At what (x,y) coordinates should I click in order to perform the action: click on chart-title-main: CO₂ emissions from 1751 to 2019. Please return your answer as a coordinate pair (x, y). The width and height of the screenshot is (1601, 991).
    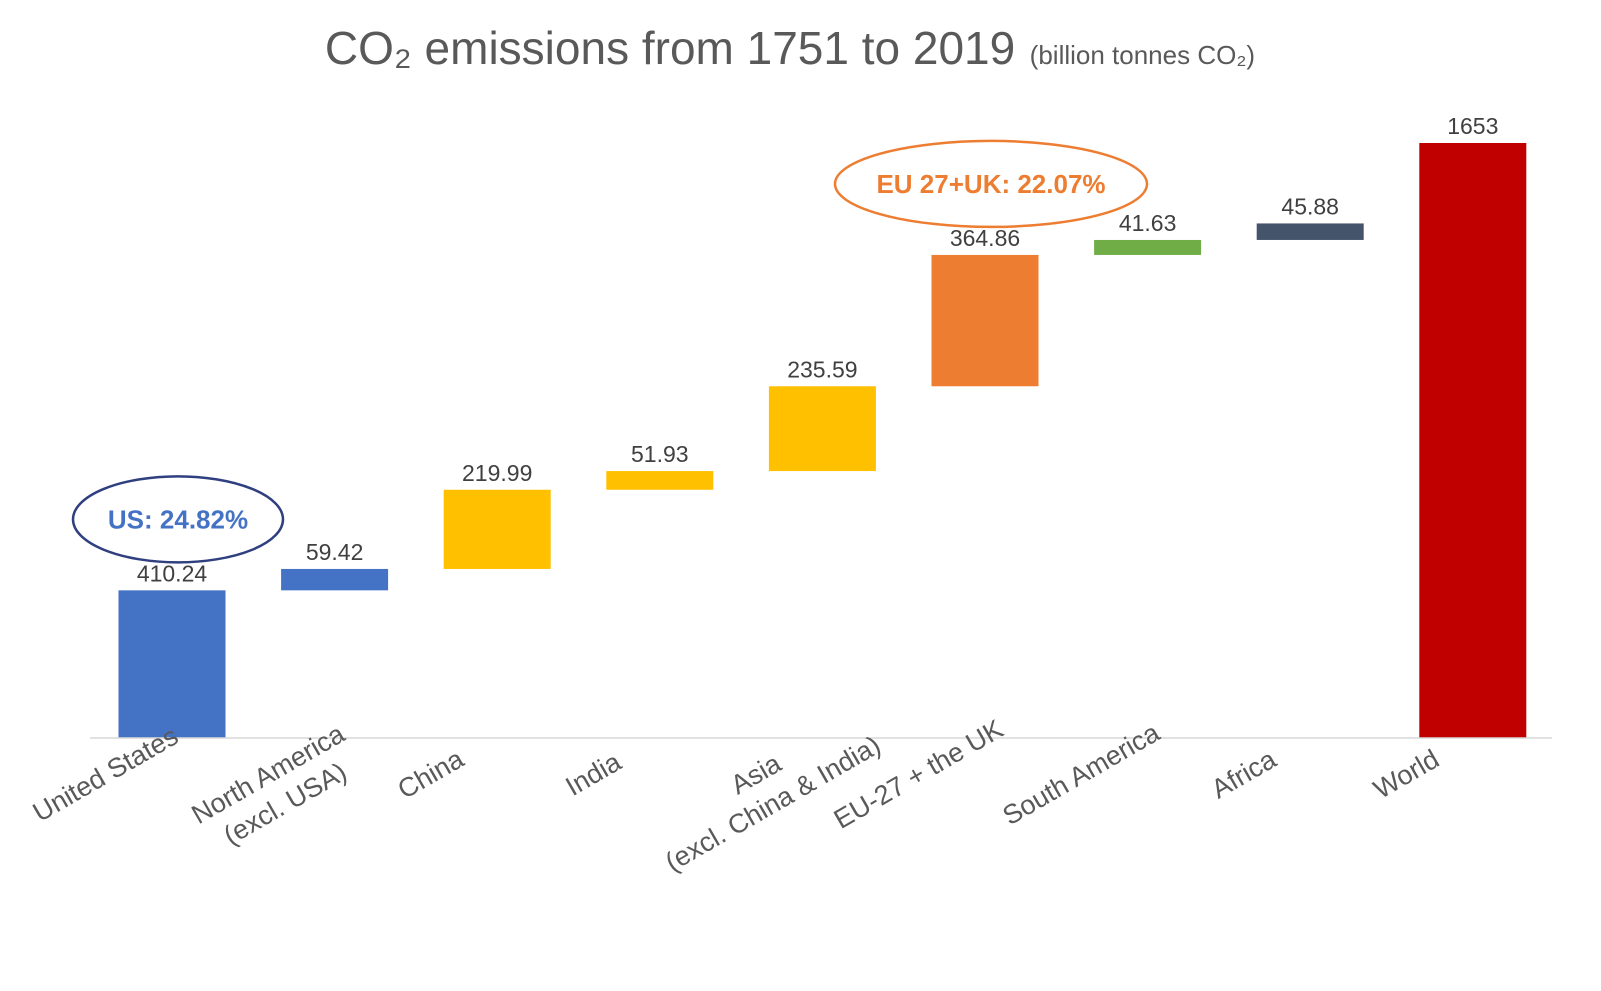
    Looking at the image, I should click on (670, 48).